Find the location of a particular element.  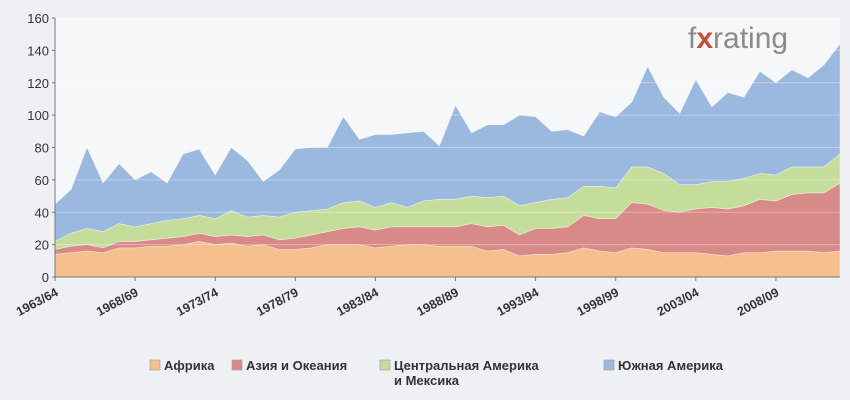

y-tick-label: 60 is located at coordinates (42, 180).